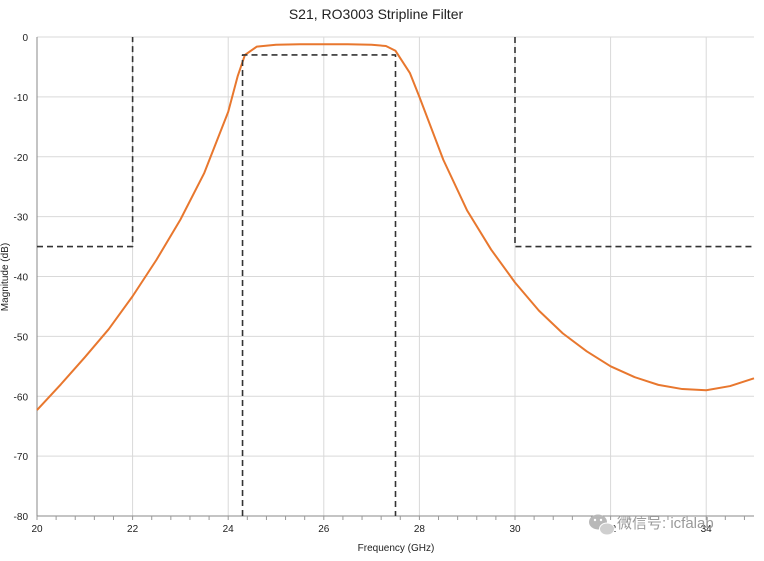  What do you see at coordinates (21, 517) in the screenshot?
I see `y-tick-label: -80` at bounding box center [21, 517].